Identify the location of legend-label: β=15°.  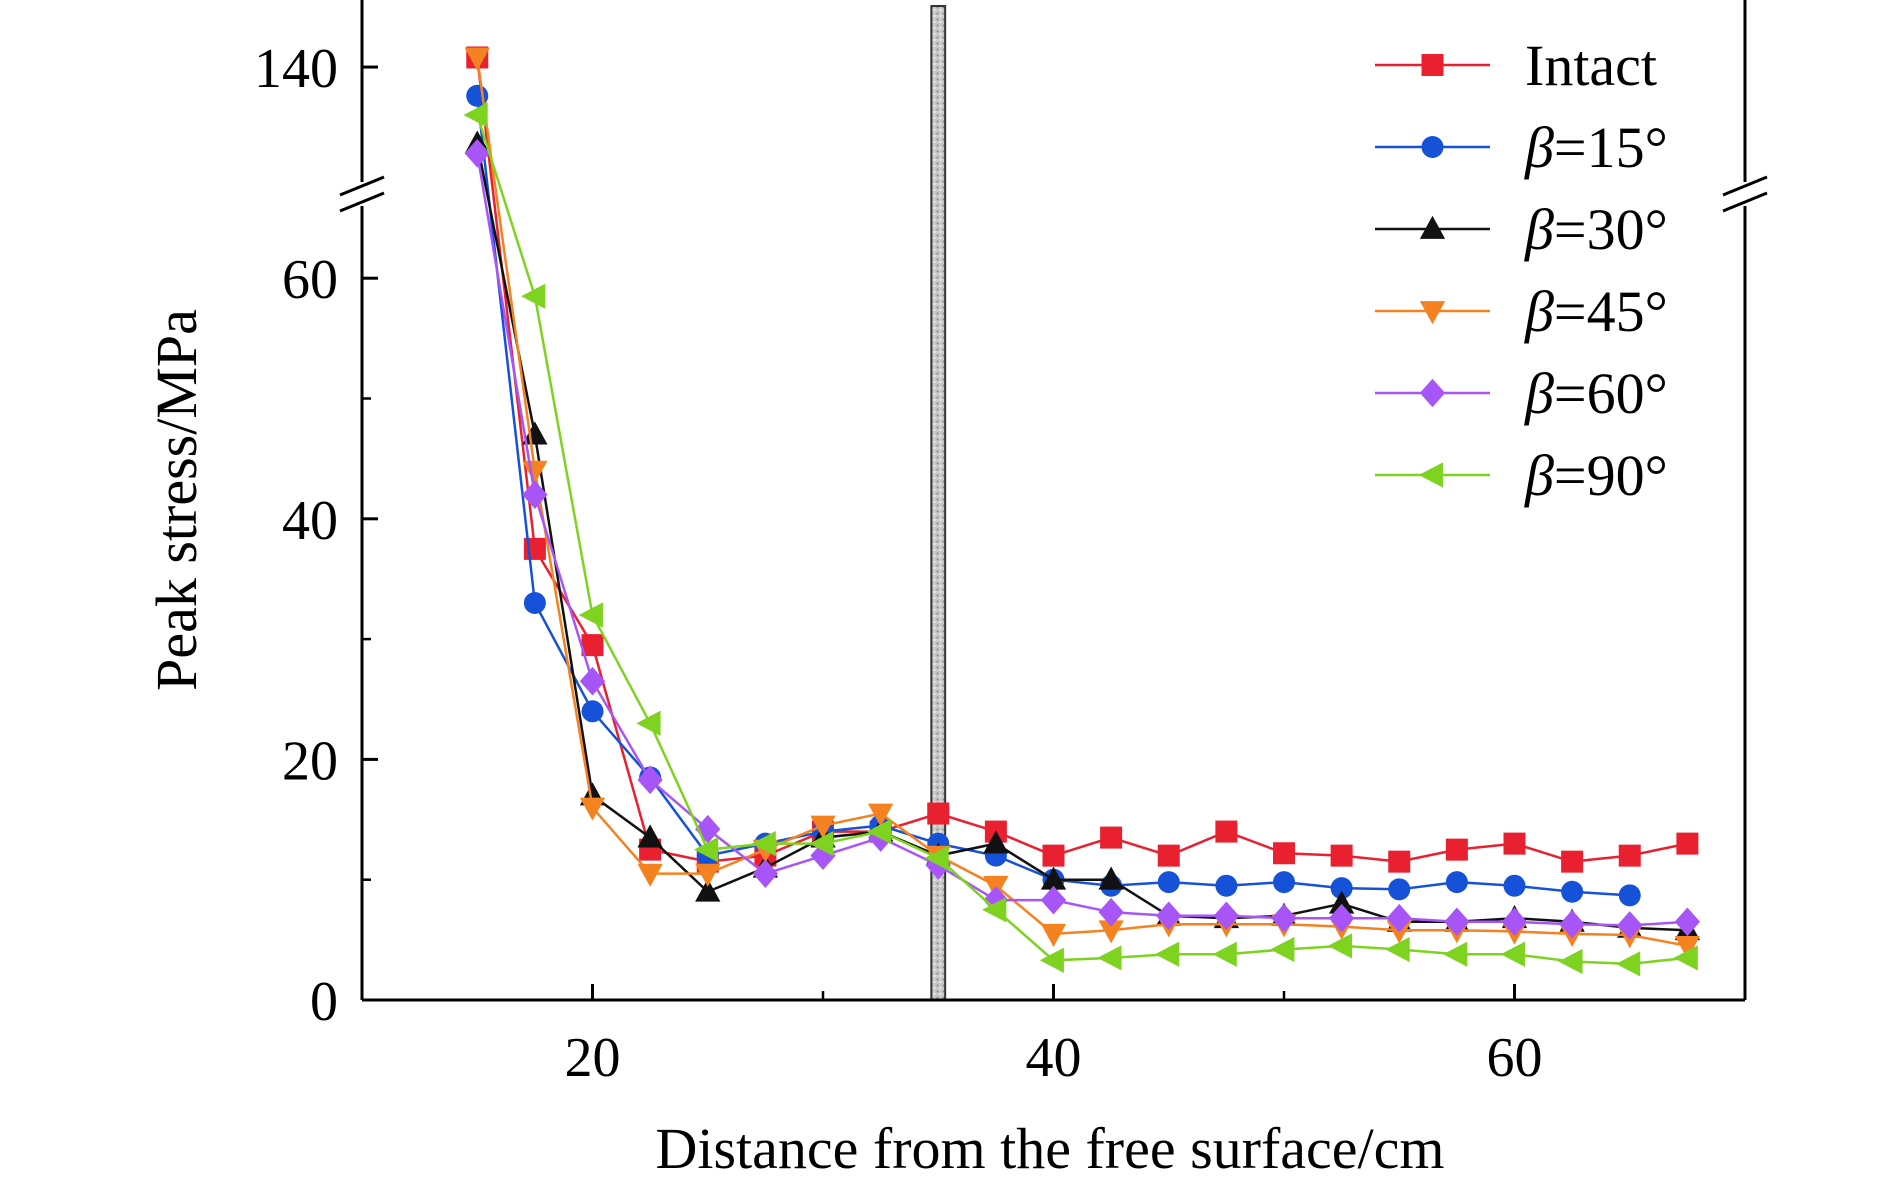
(1596, 147).